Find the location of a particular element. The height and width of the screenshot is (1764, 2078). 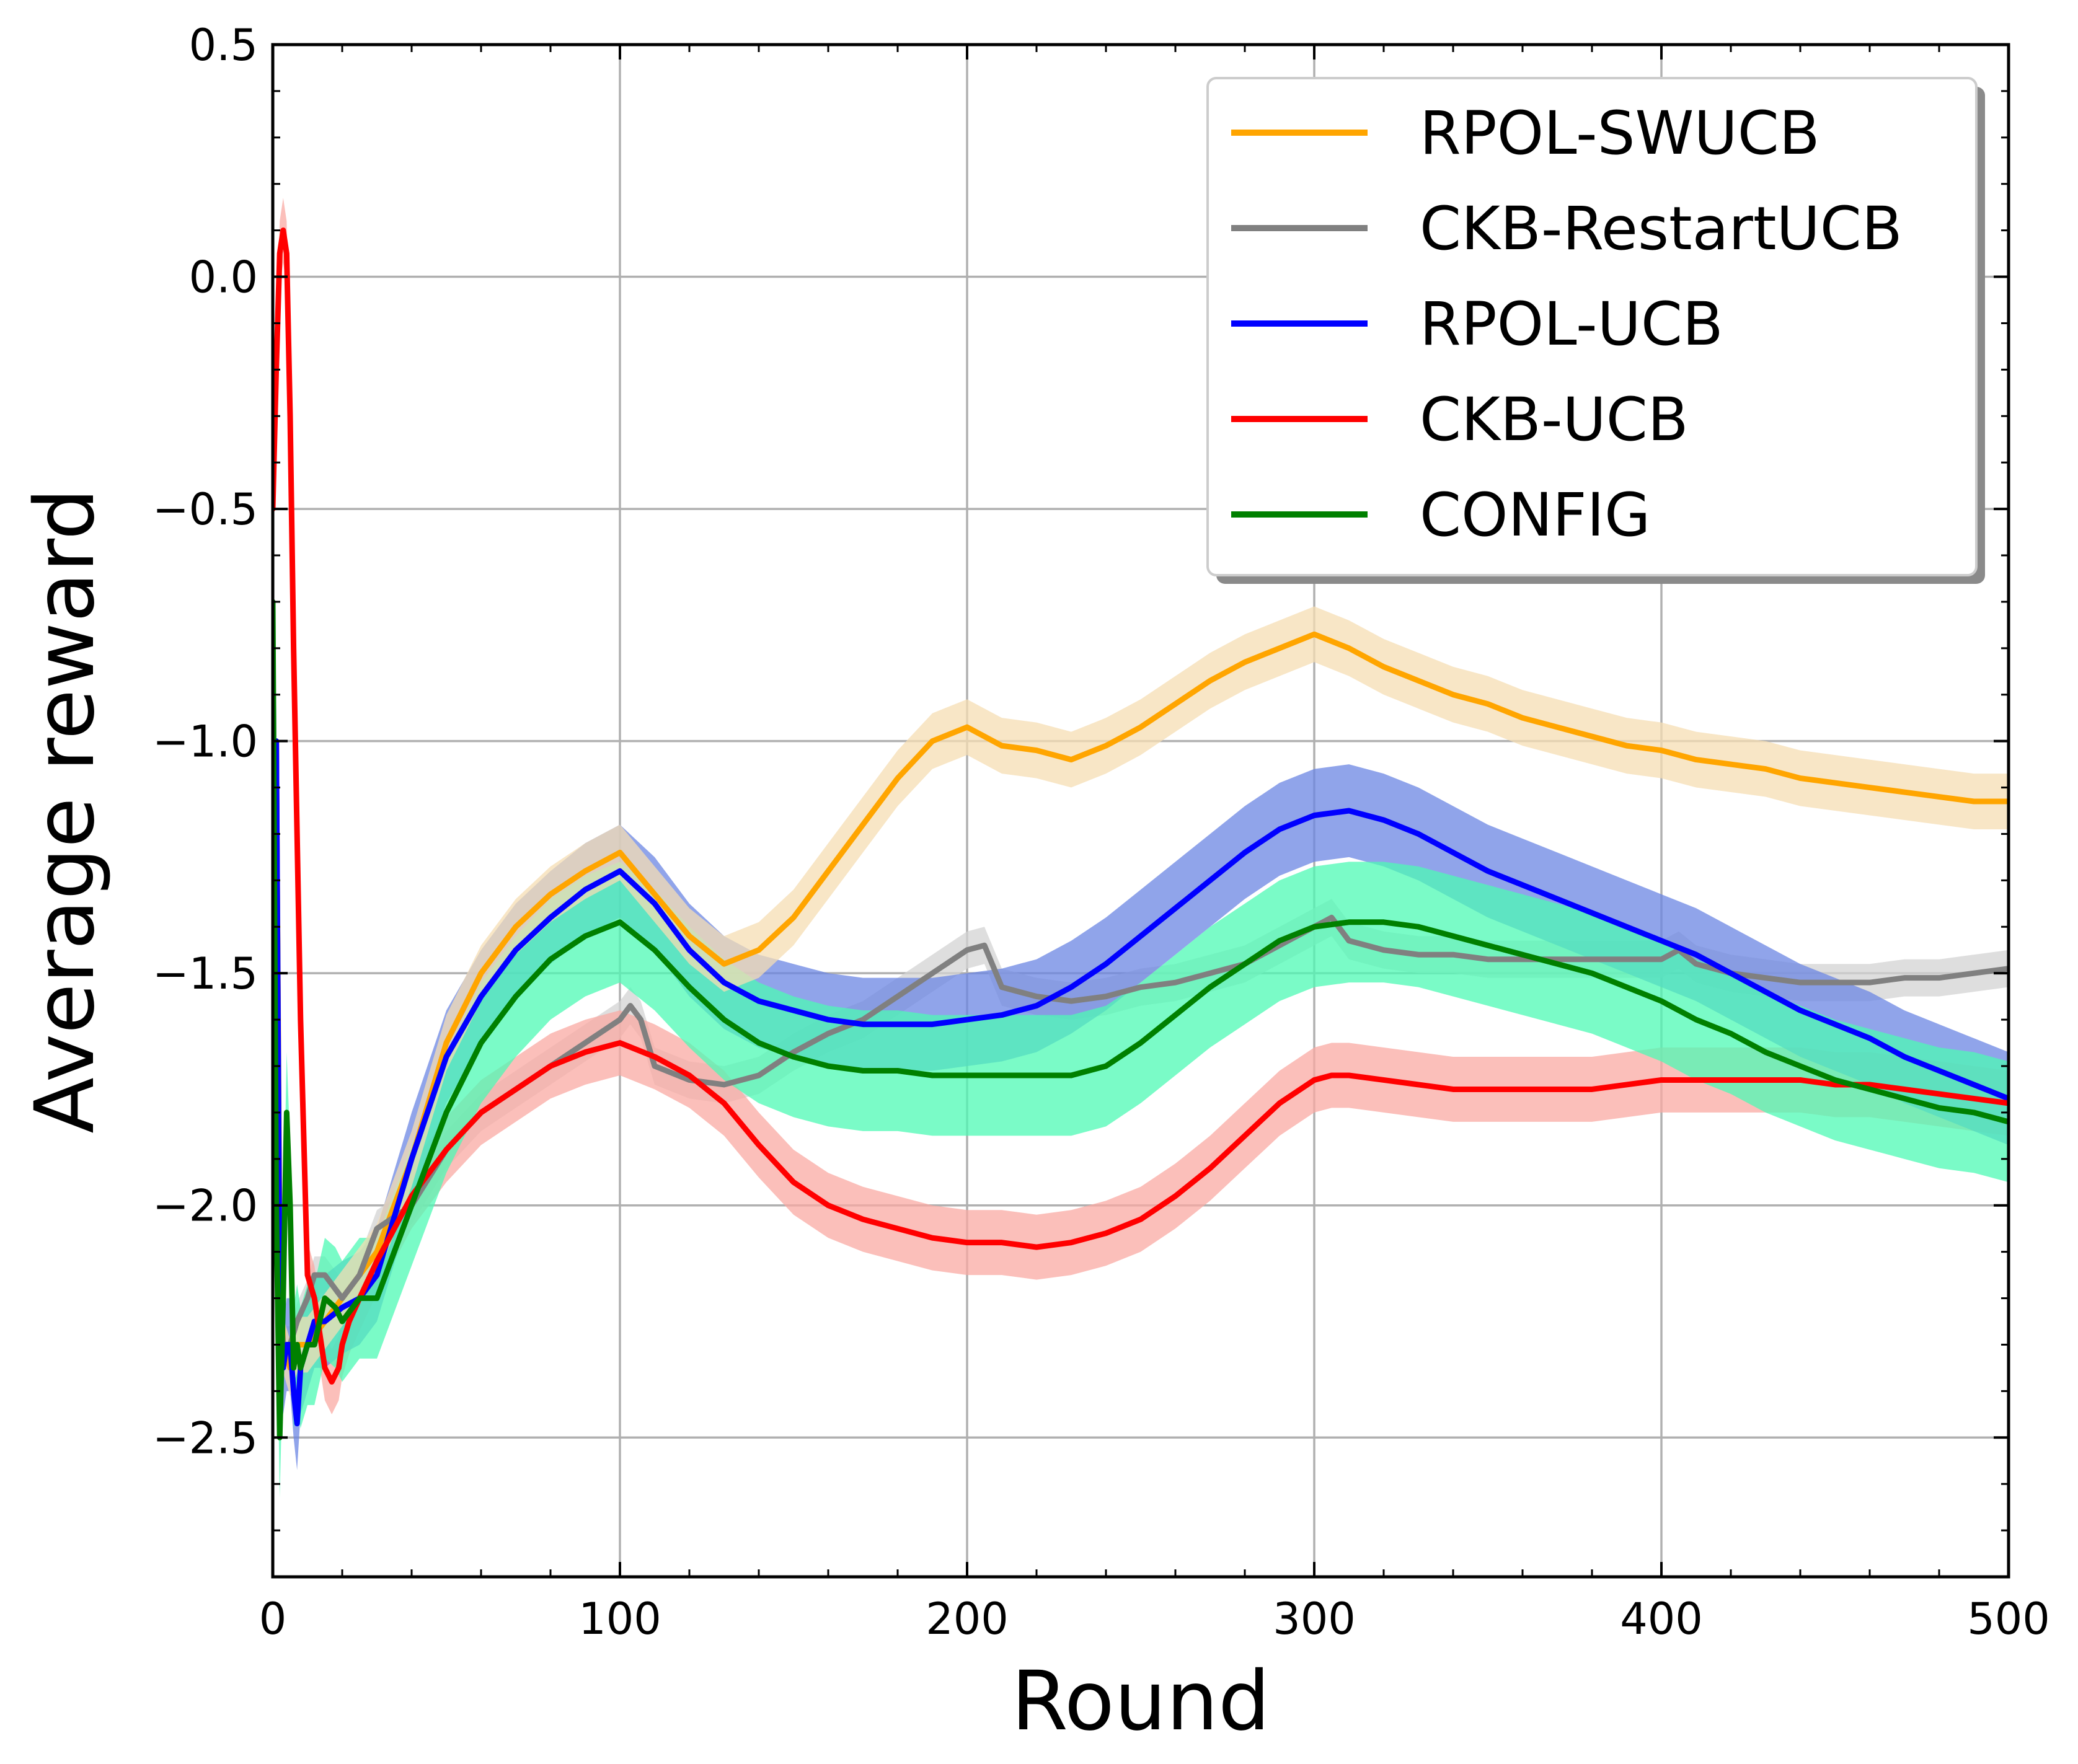

legend-label-rpol-swucb: RPOL-SWUCB is located at coordinates (1620, 133).